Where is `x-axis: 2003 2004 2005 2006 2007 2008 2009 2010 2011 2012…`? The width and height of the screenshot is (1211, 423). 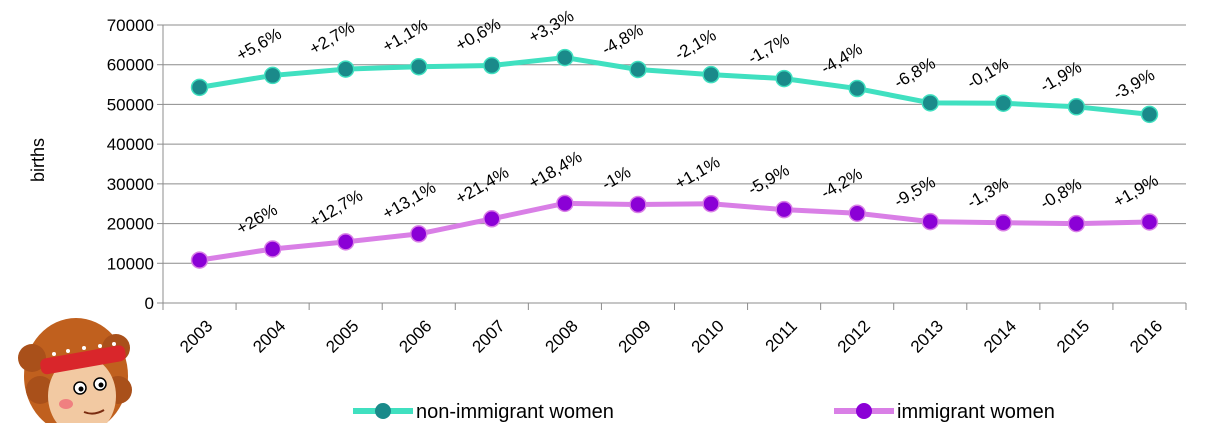
x-axis: 2003 2004 2005 2006 2007 2008 2009 2010 2011 2012… is located at coordinates (674, 330).